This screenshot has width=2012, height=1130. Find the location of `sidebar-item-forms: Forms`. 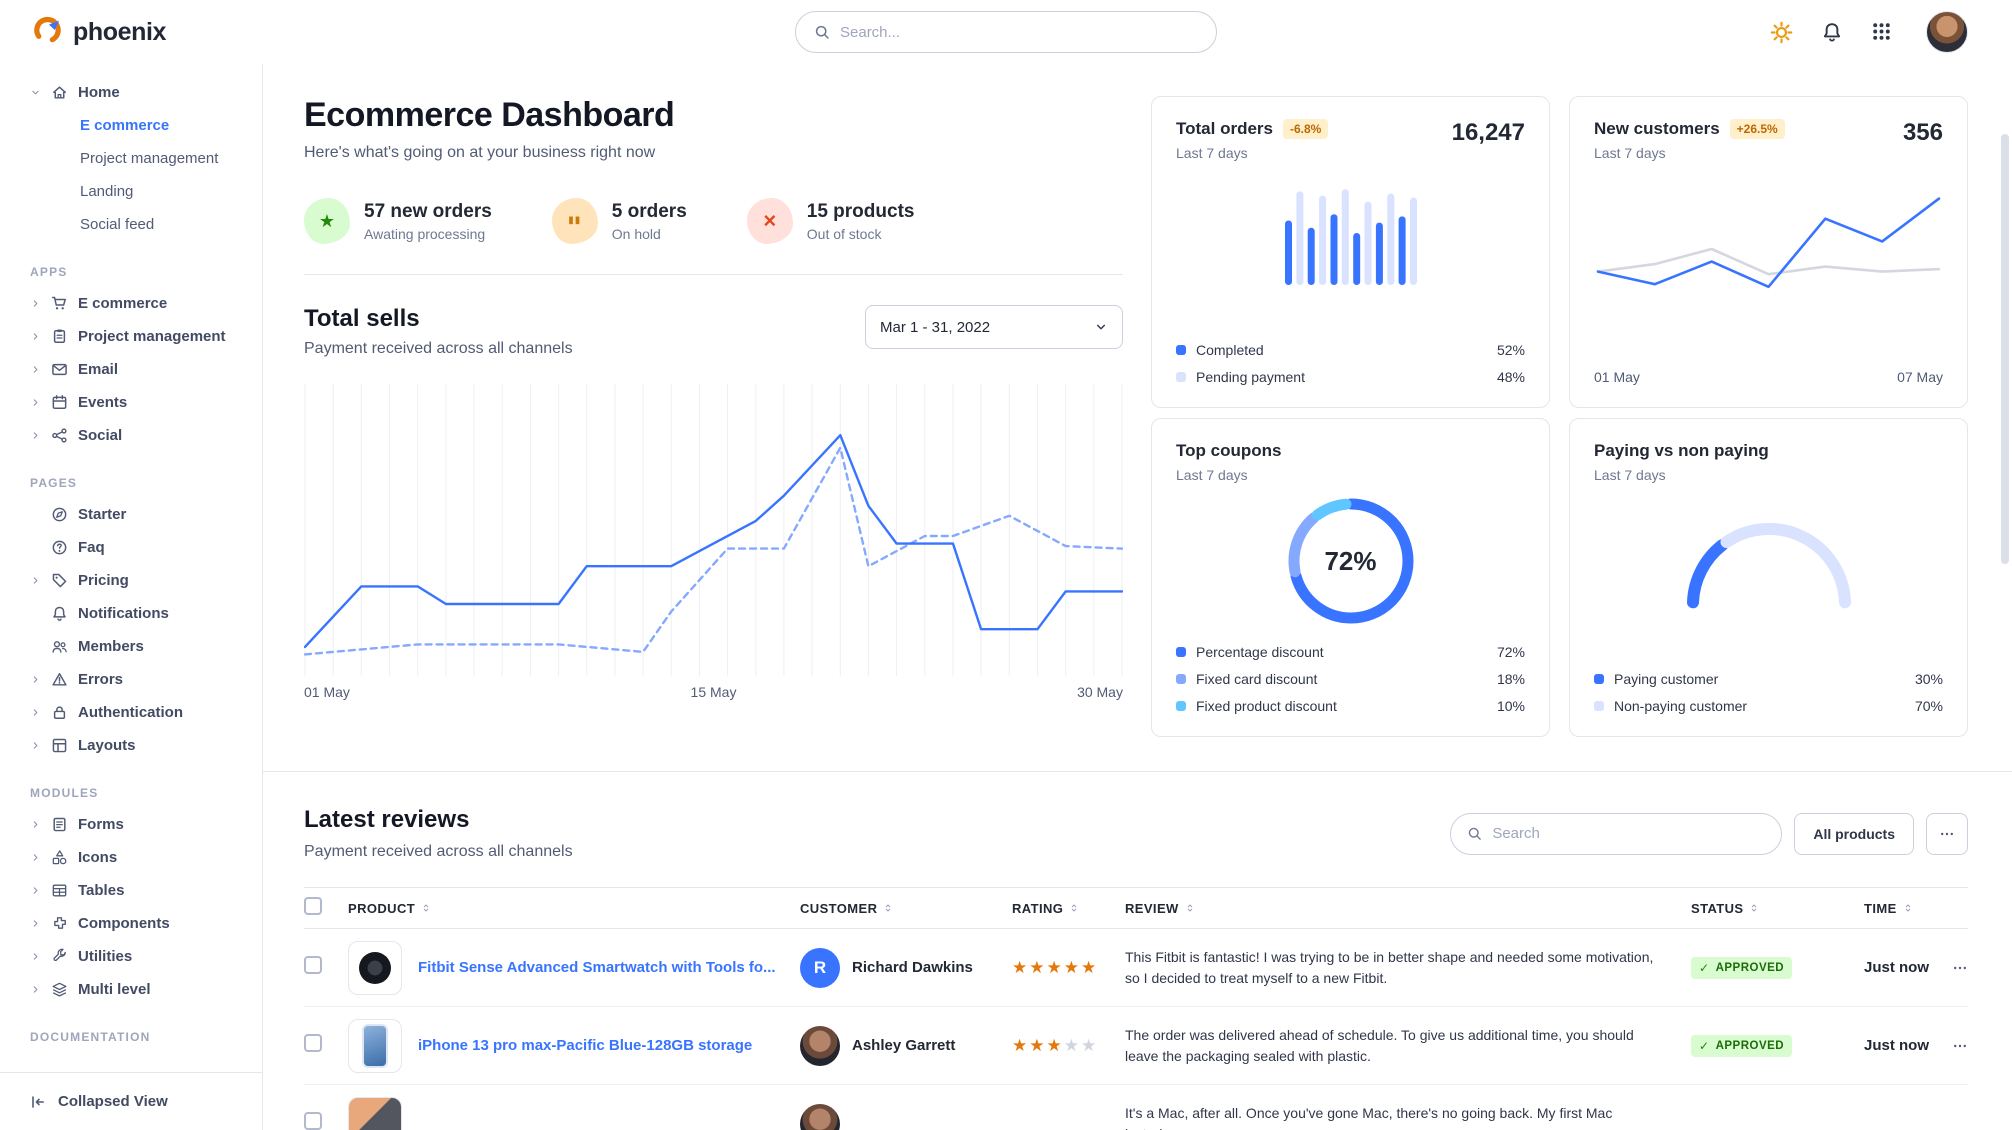

sidebar-item-forms: Forms is located at coordinates (131, 824).